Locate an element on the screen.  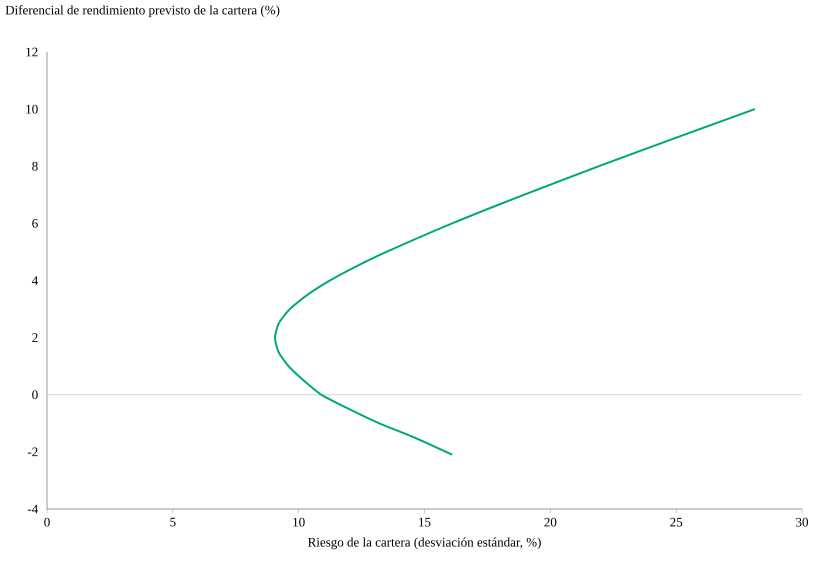
y-tick-label: 6 is located at coordinates (35, 223).